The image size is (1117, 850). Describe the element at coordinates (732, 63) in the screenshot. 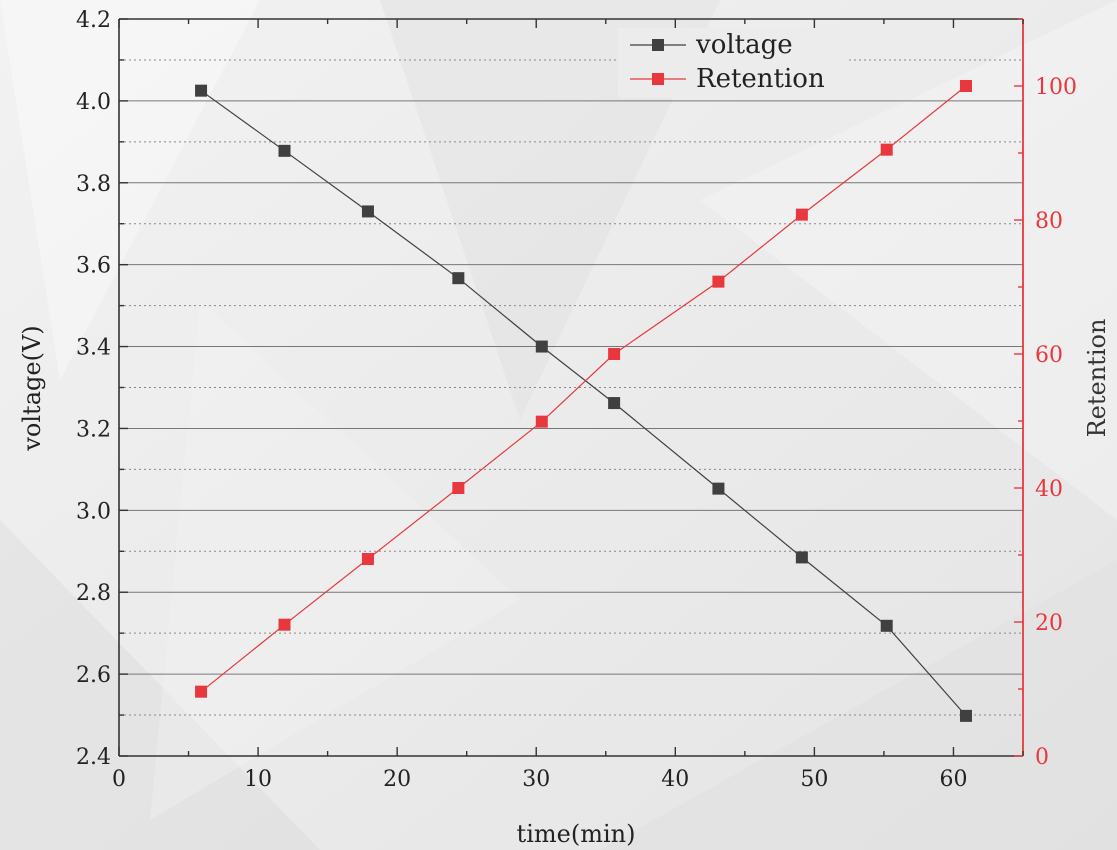

I see `legend: voltage Retention` at that location.